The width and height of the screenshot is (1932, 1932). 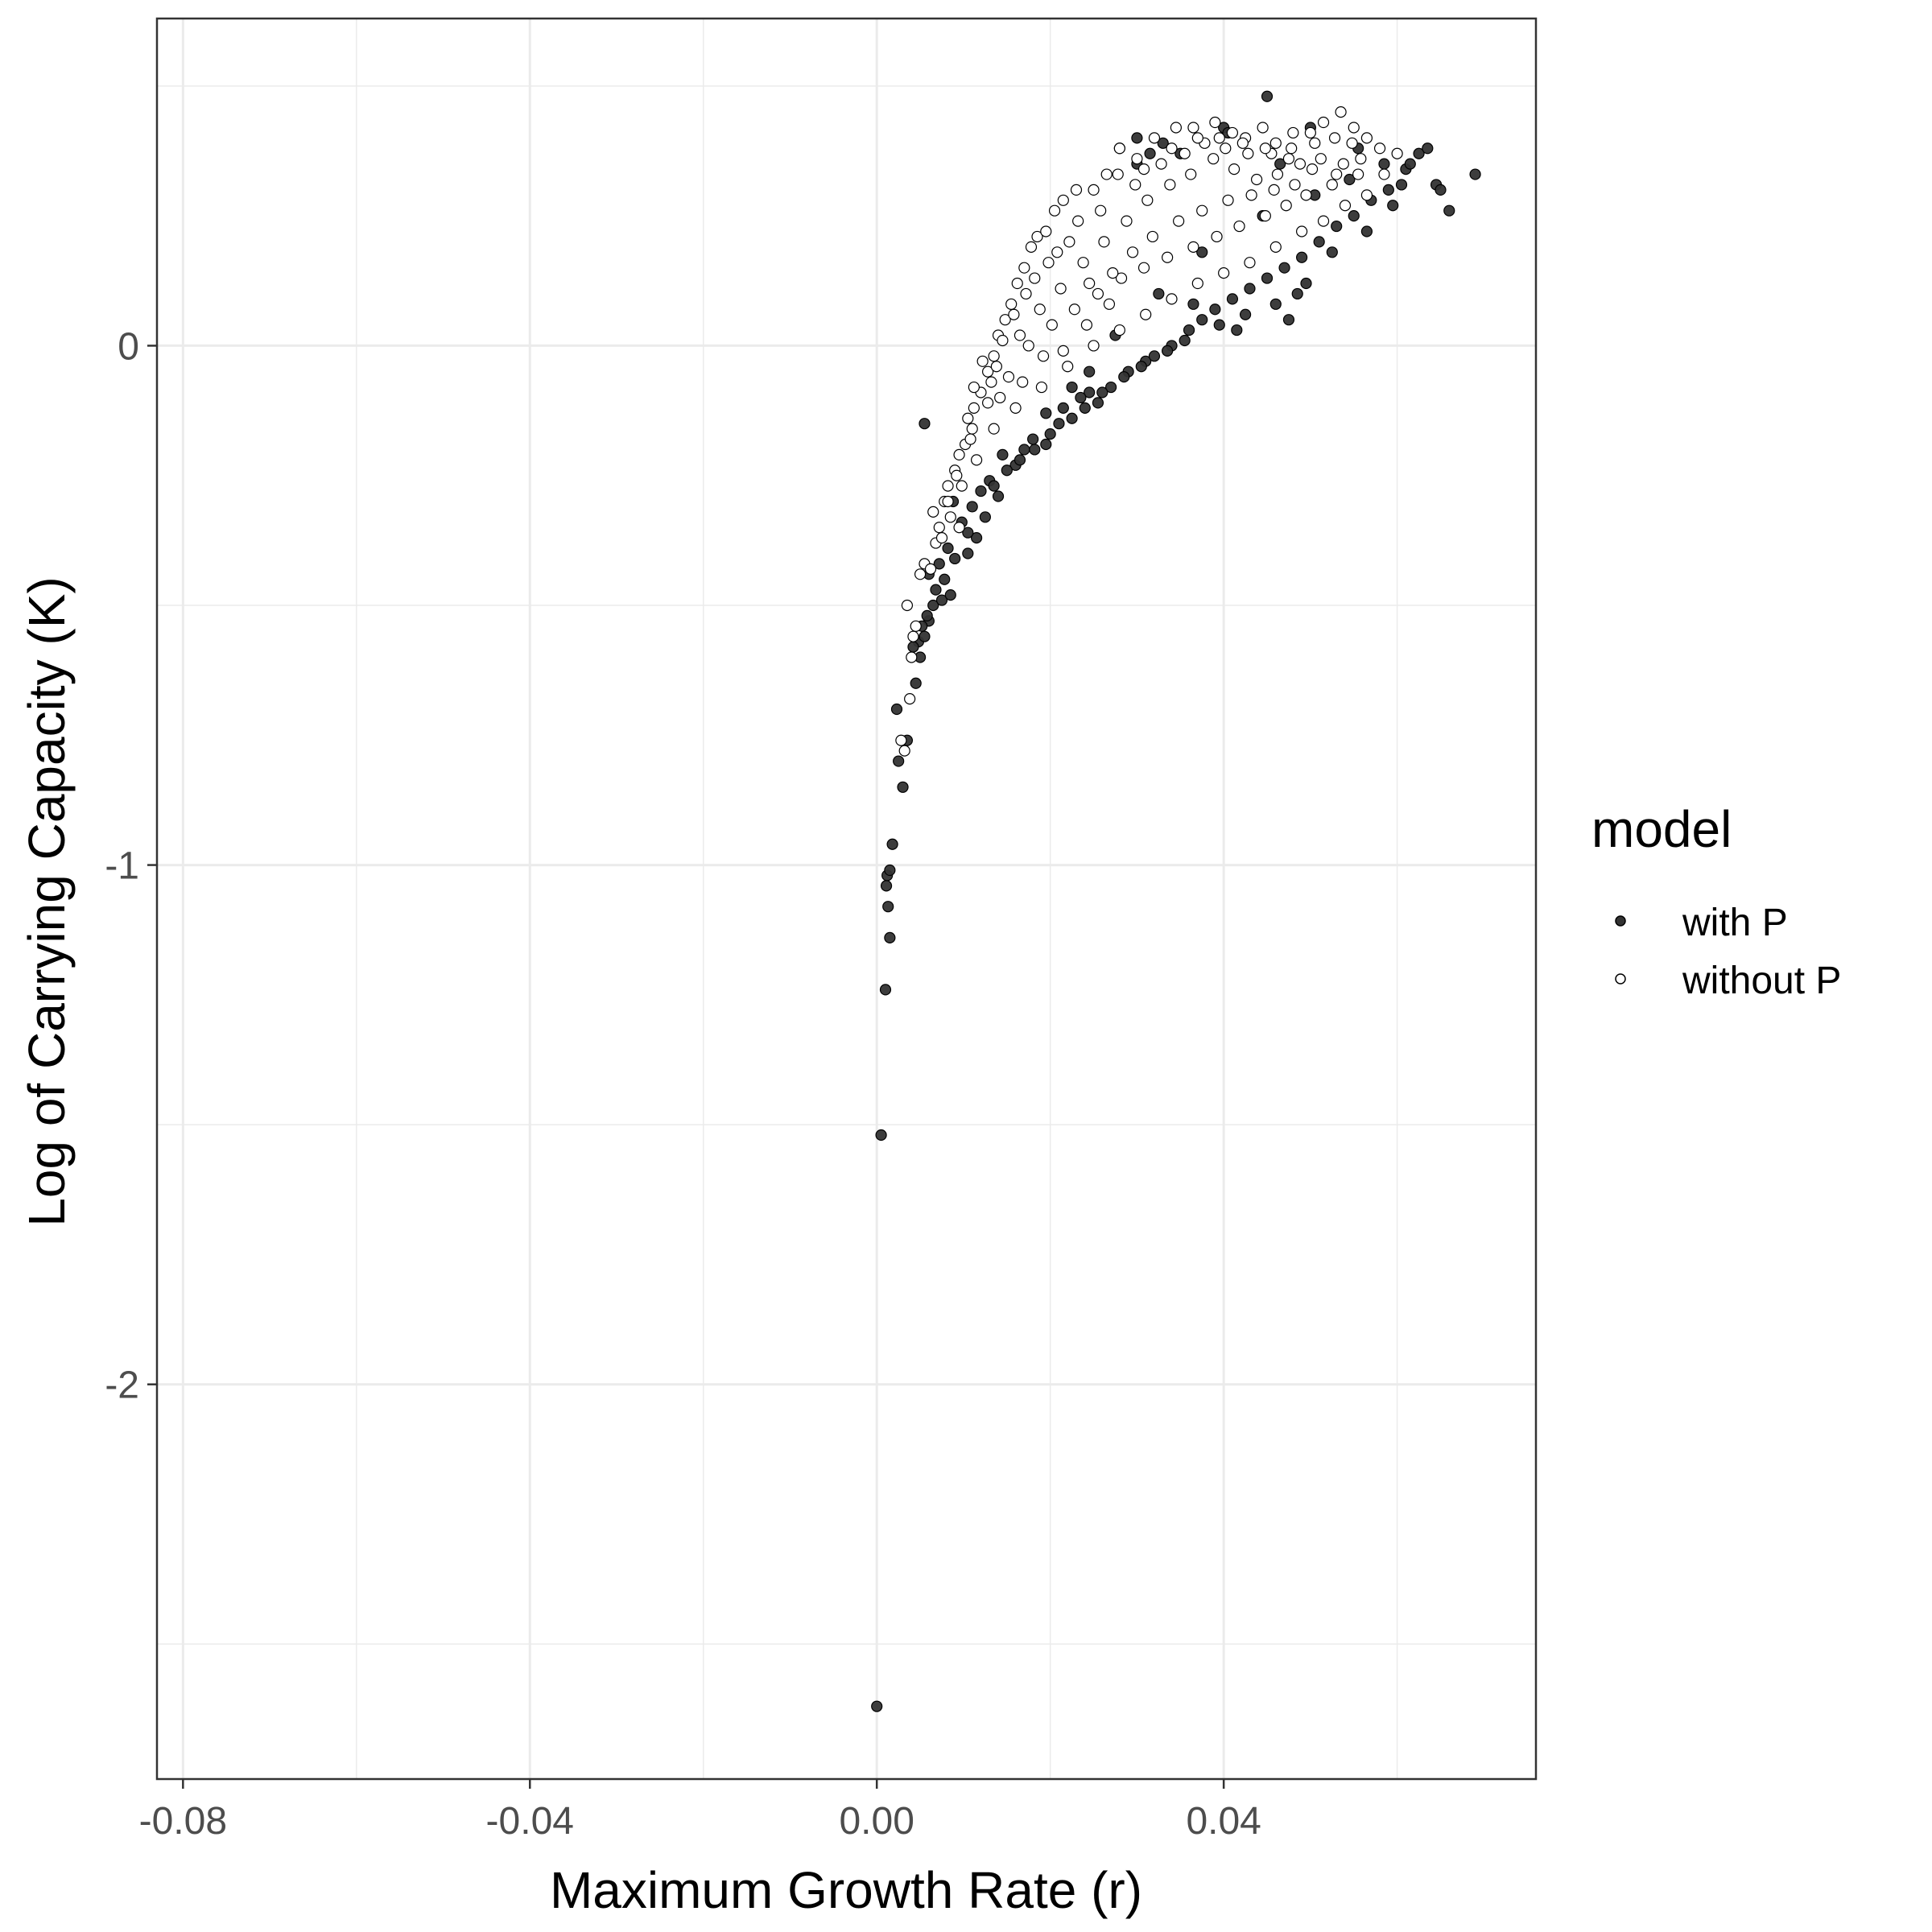 I want to click on x-tick-label-3: 0.04, so click(x=1223, y=1821).